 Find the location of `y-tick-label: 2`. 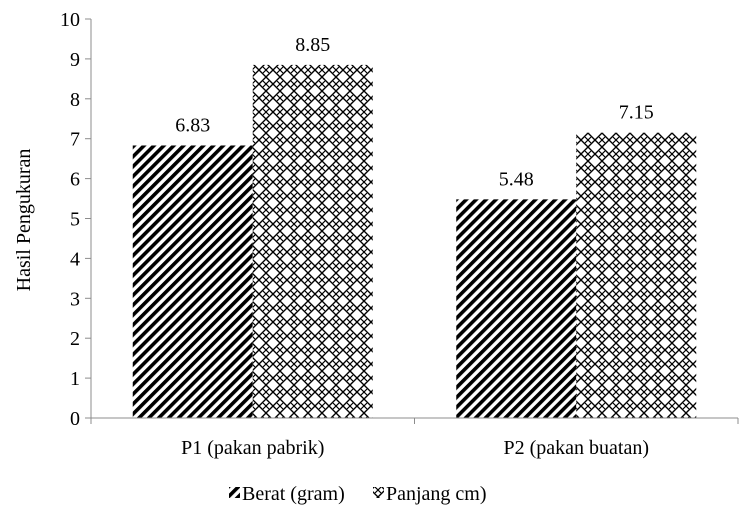

y-tick-label: 2 is located at coordinates (75, 339).